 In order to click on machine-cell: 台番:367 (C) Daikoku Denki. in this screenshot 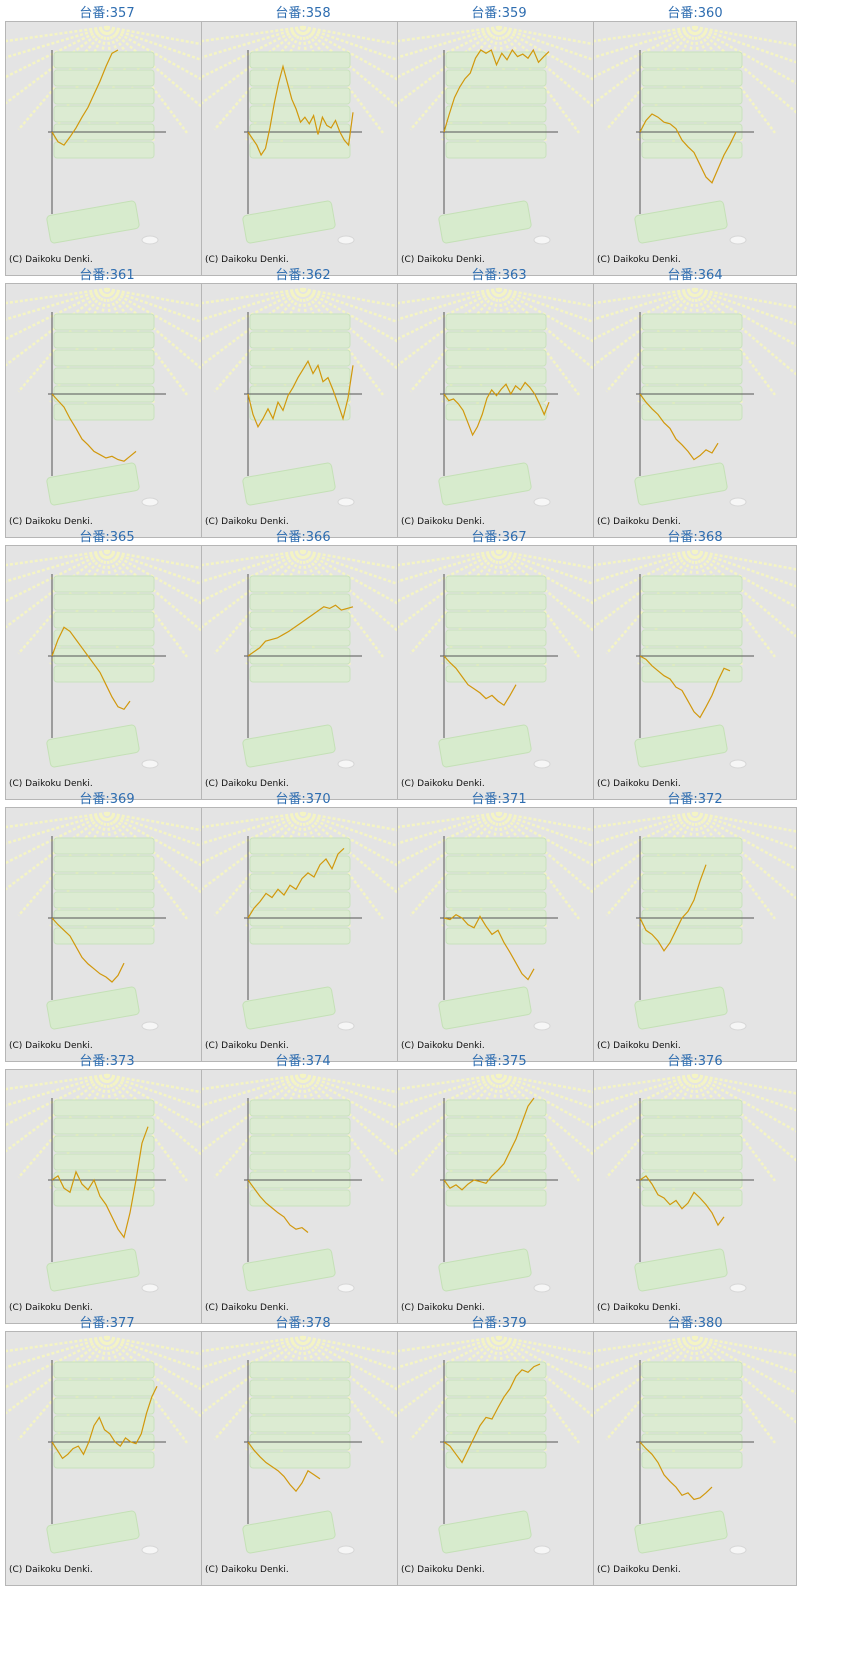, I will do `click(499, 663)`.